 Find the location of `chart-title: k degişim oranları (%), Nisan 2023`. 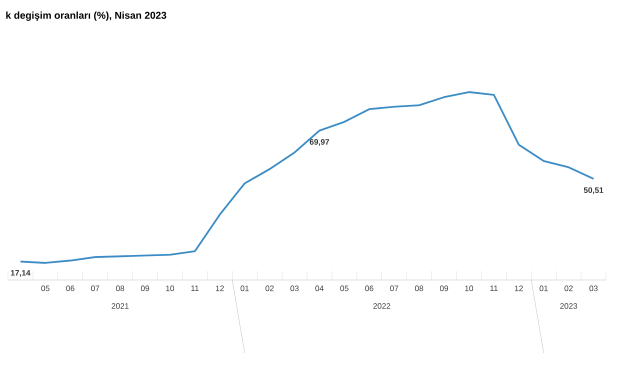

chart-title: k degişim oranları (%), Nisan 2023 is located at coordinates (86, 16).